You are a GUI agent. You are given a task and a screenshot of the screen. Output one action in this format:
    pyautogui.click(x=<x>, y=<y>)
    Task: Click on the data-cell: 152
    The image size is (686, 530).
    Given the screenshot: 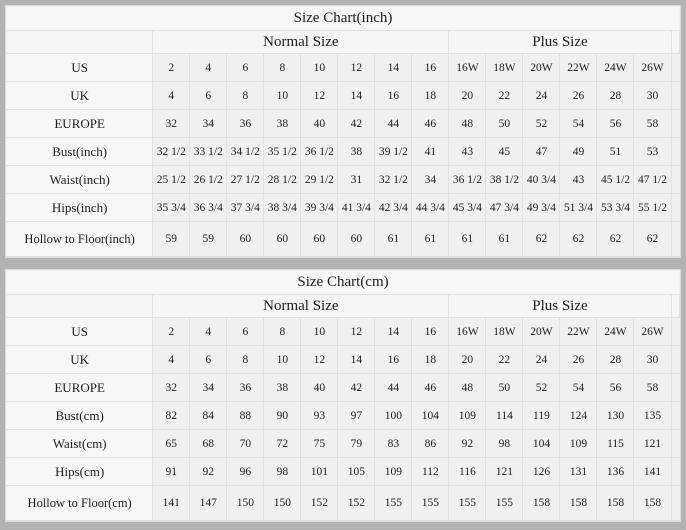 What is the action you would take?
    pyautogui.click(x=319, y=503)
    